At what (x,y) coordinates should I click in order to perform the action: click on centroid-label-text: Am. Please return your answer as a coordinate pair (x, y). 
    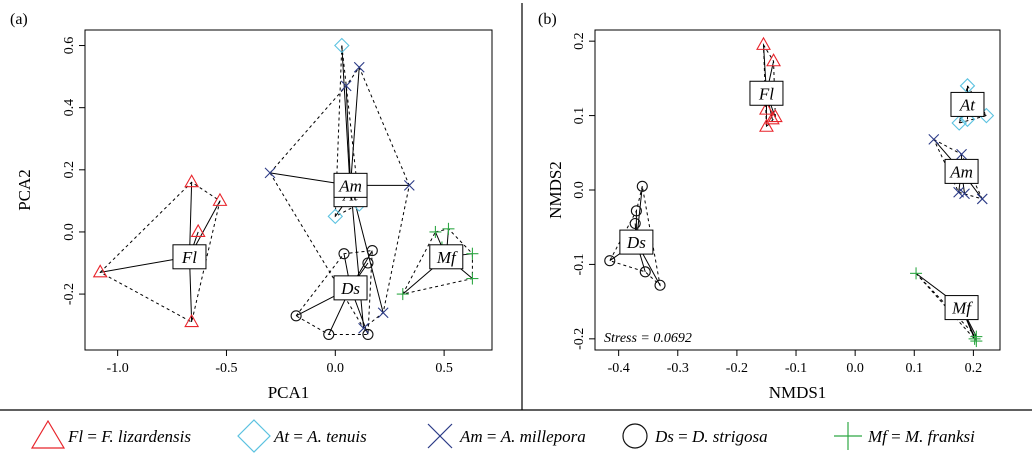
    Looking at the image, I should click on (961, 171).